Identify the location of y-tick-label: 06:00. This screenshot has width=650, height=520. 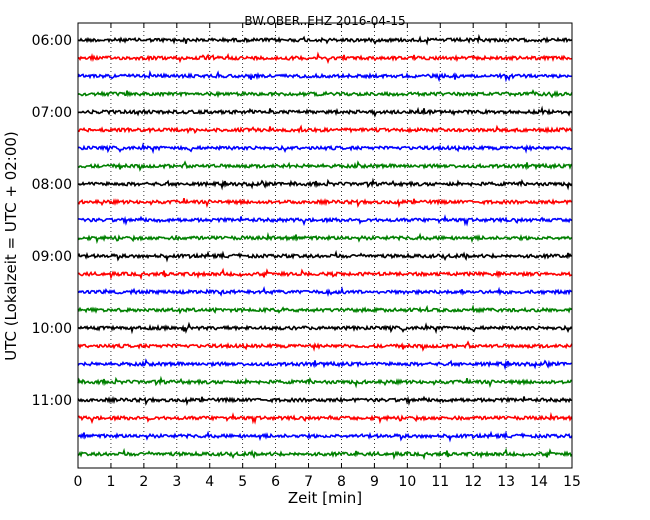
(52, 41).